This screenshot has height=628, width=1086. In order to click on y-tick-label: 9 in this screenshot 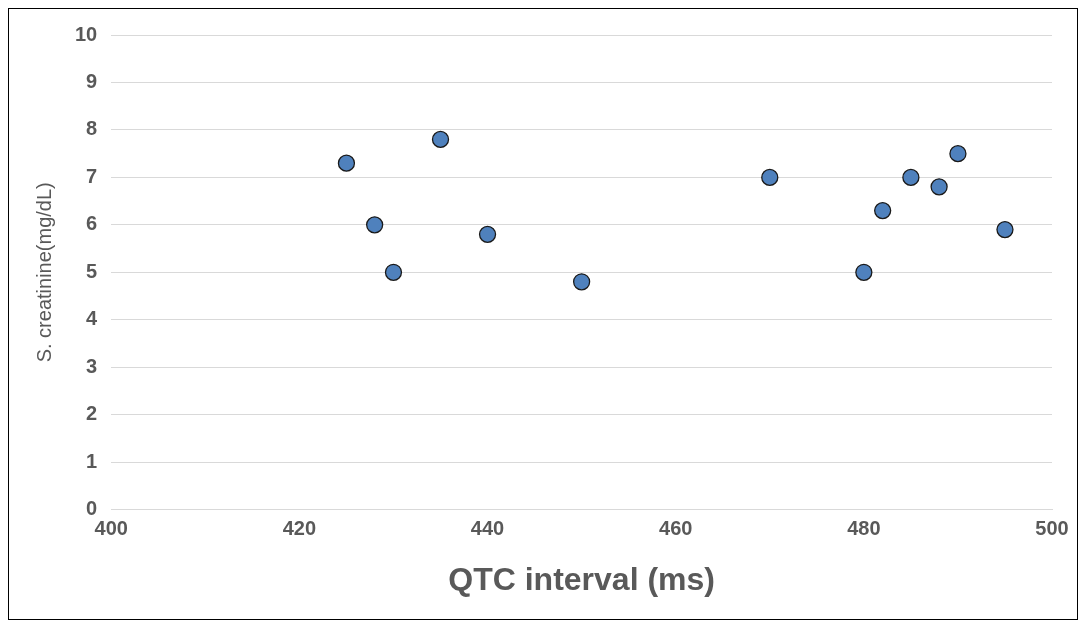, I will do `click(92, 80)`.